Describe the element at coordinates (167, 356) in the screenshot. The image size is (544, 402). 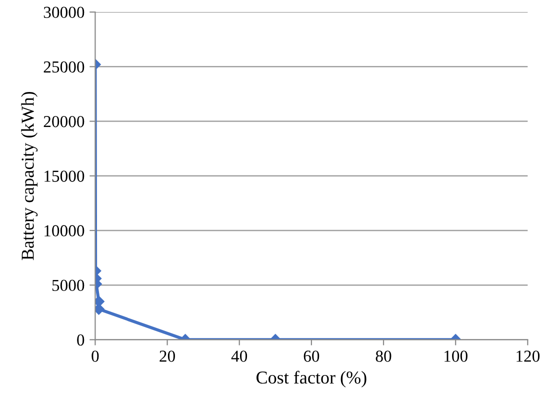
I see `x-tick-label: 20` at that location.